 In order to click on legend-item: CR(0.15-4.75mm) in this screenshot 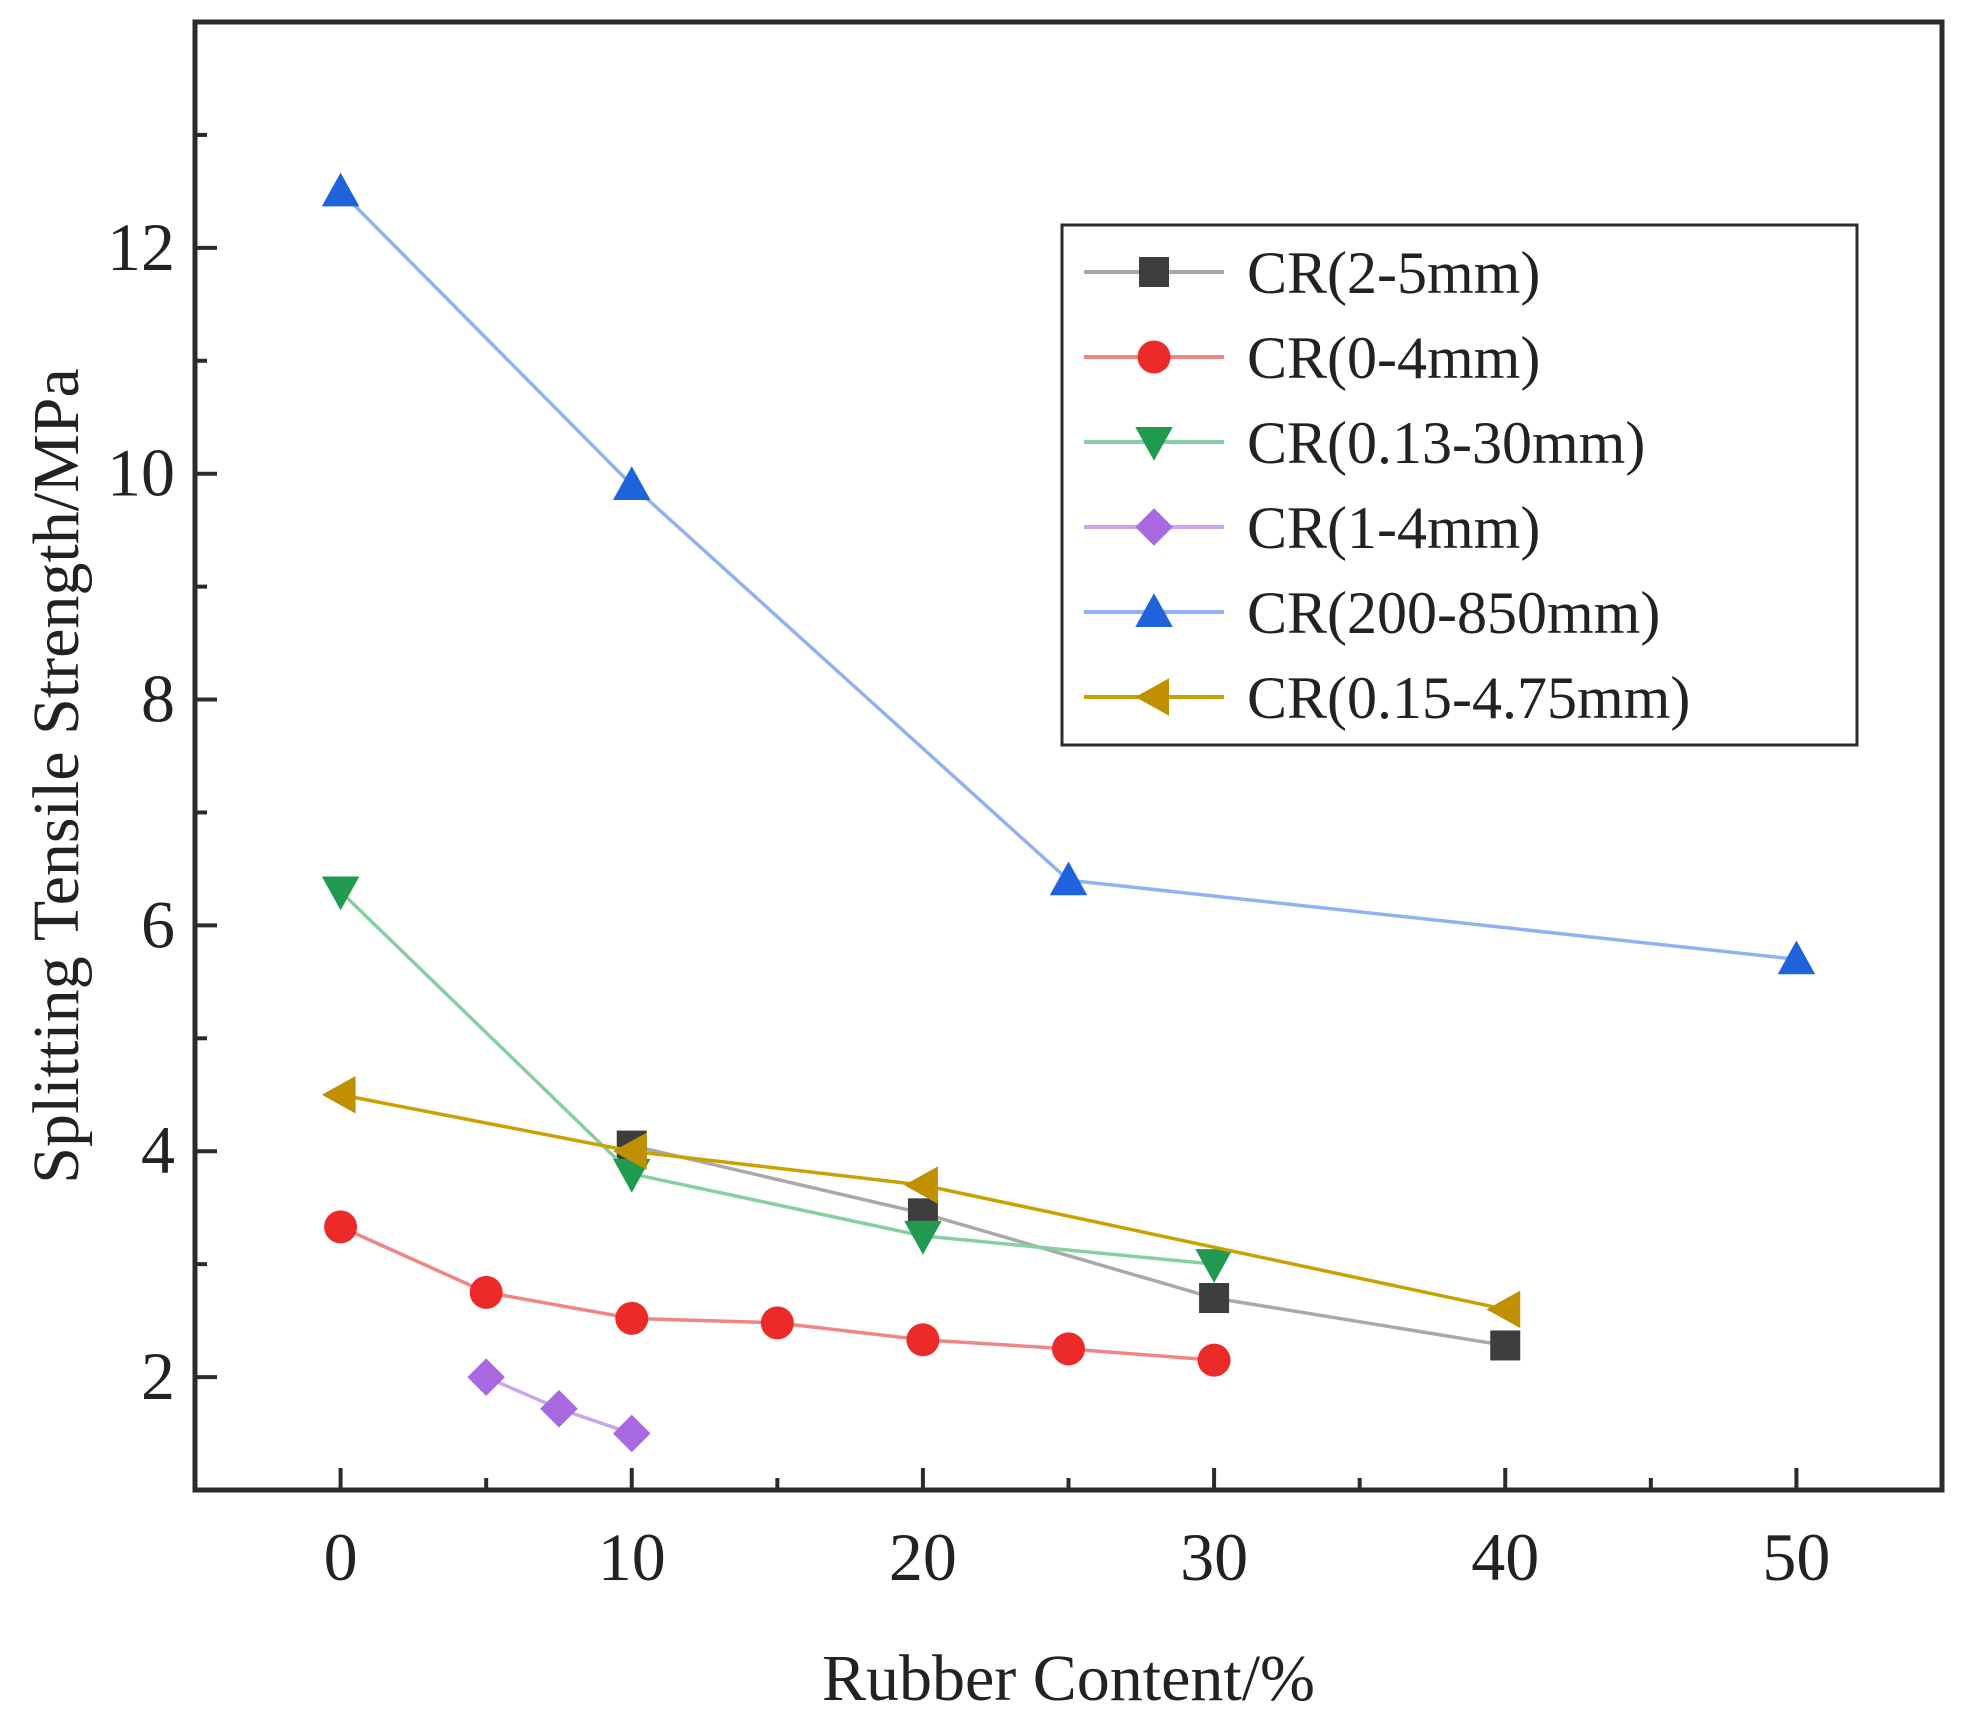, I will do `click(1387, 698)`.